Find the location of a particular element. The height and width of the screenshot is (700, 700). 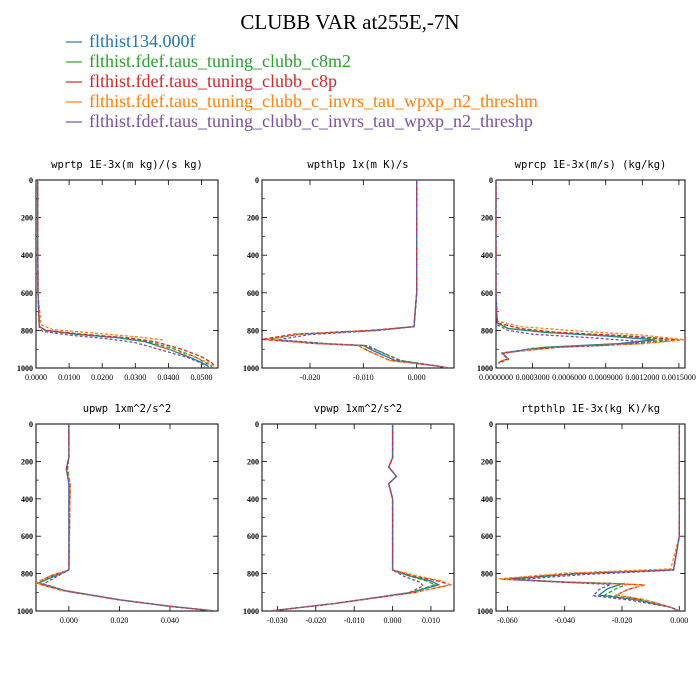

x-tick-label: 0.0006000 is located at coordinates (569, 377).